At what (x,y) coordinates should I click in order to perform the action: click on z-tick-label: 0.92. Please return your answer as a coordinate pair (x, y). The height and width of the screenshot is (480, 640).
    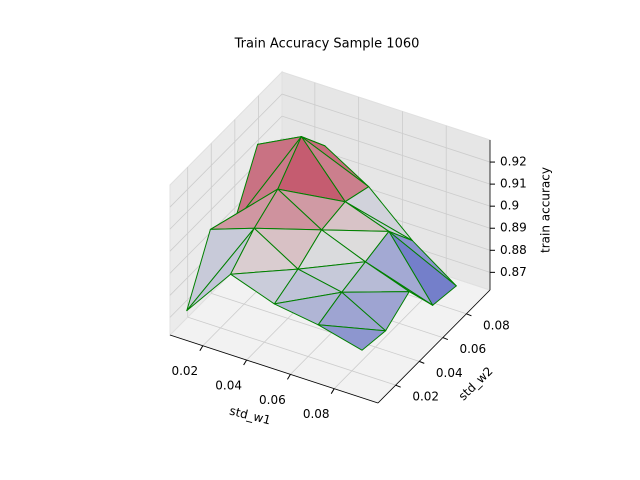
    Looking at the image, I should click on (513, 162).